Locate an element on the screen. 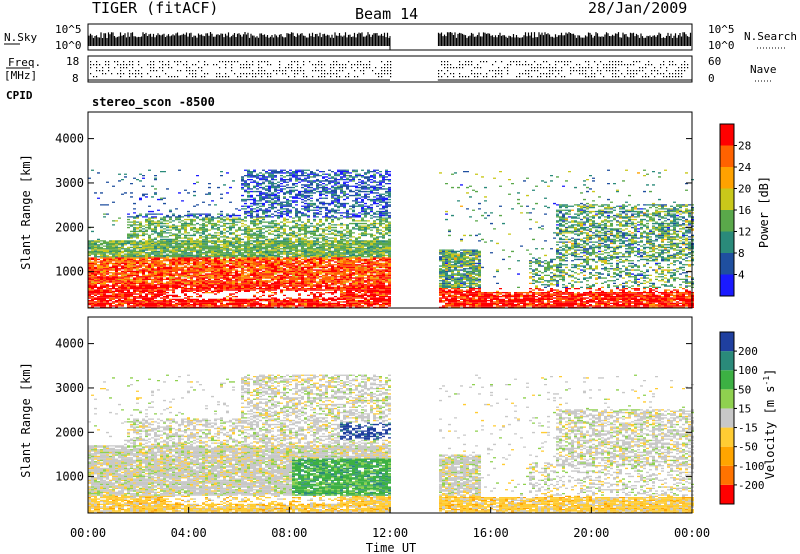 The width and height of the screenshot is (800, 554). x-tick-label: 04:00 is located at coordinates (189, 533).